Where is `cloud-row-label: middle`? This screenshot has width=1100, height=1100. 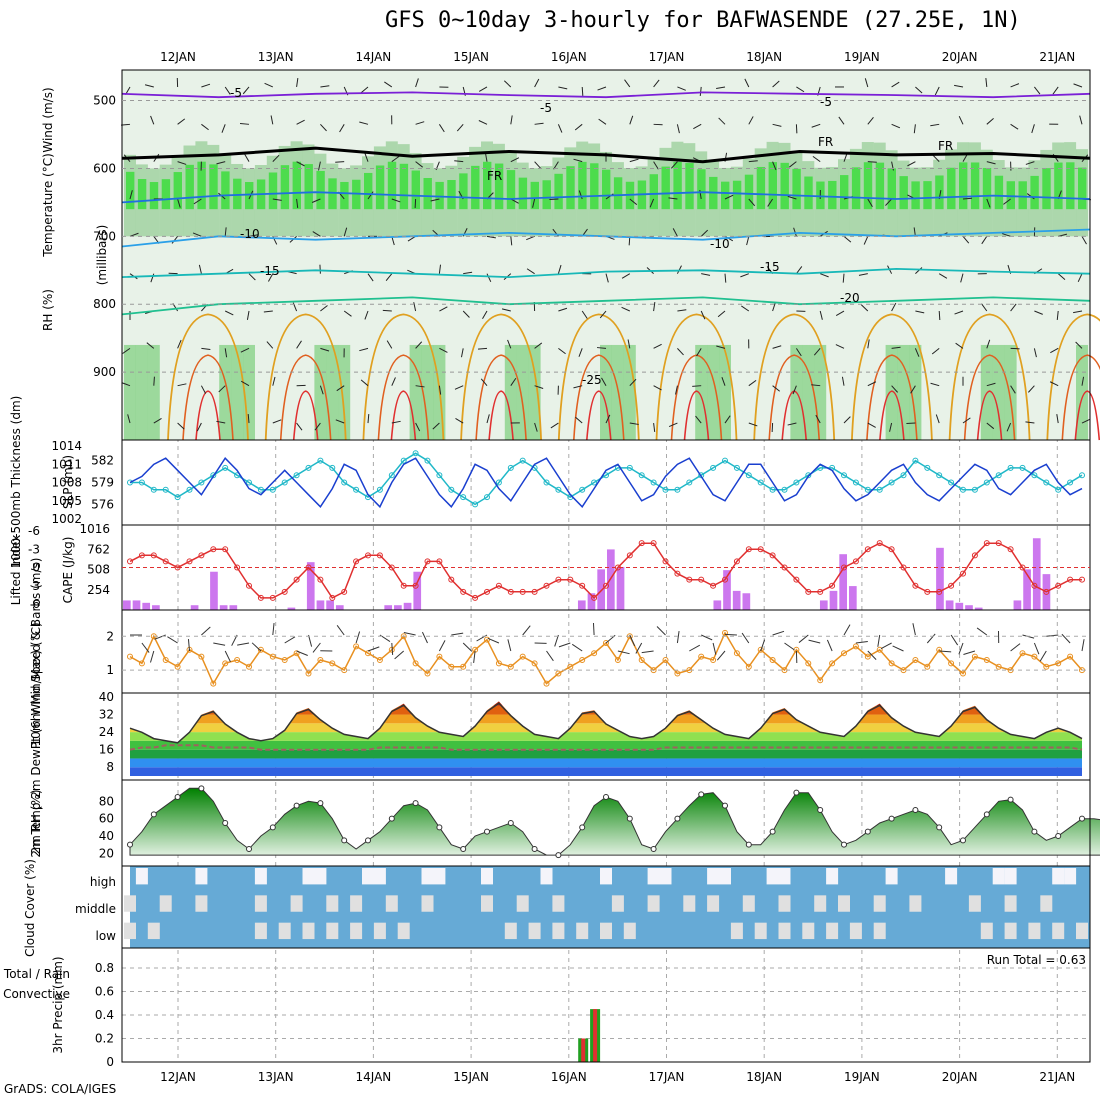 cloud-row-label: middle is located at coordinates (95, 909).